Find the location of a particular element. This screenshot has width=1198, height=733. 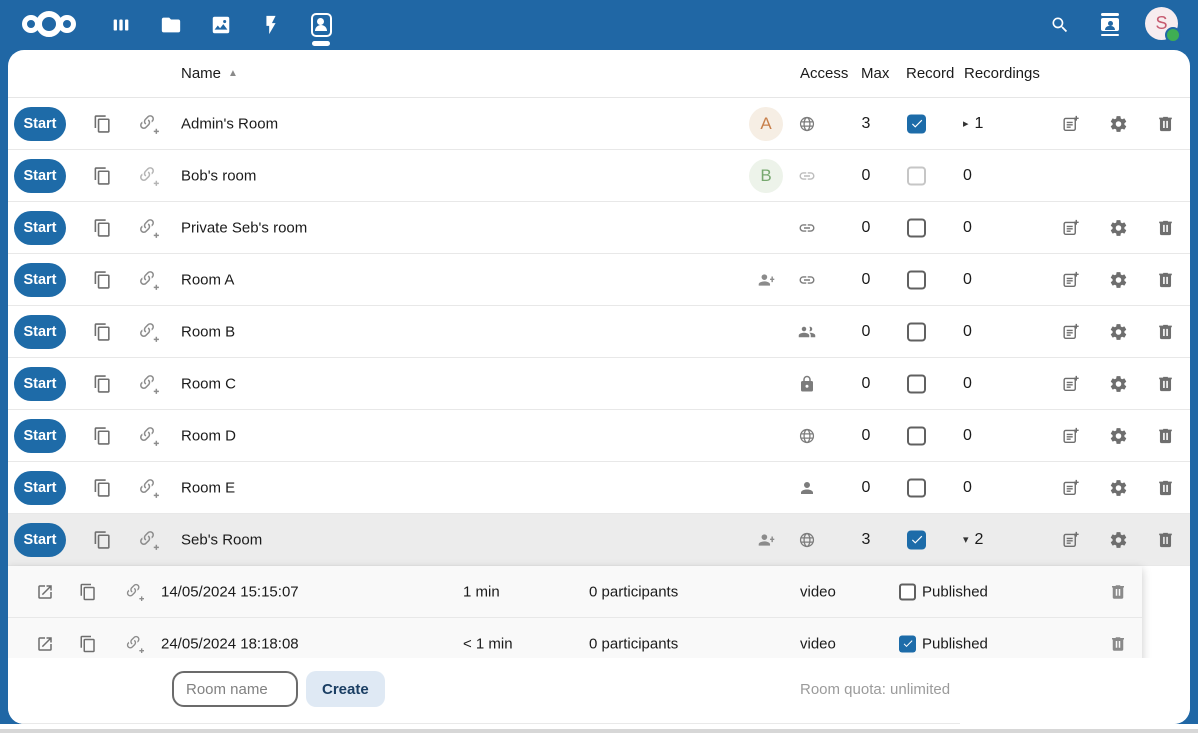

room-row: Start Room D 0 0 is located at coordinates (599, 436).